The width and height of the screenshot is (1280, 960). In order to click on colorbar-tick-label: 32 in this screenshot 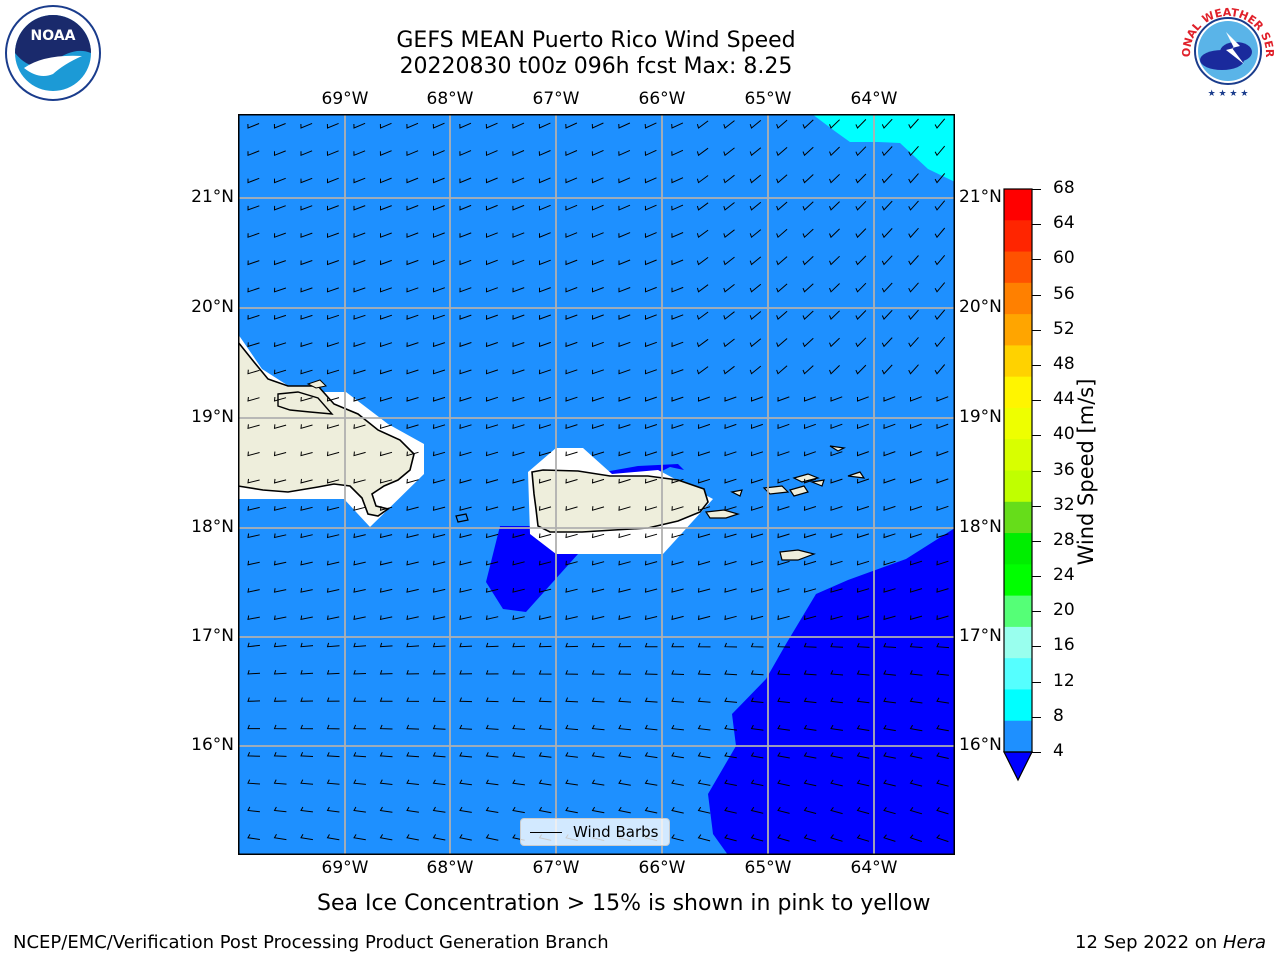, I will do `click(1064, 504)`.